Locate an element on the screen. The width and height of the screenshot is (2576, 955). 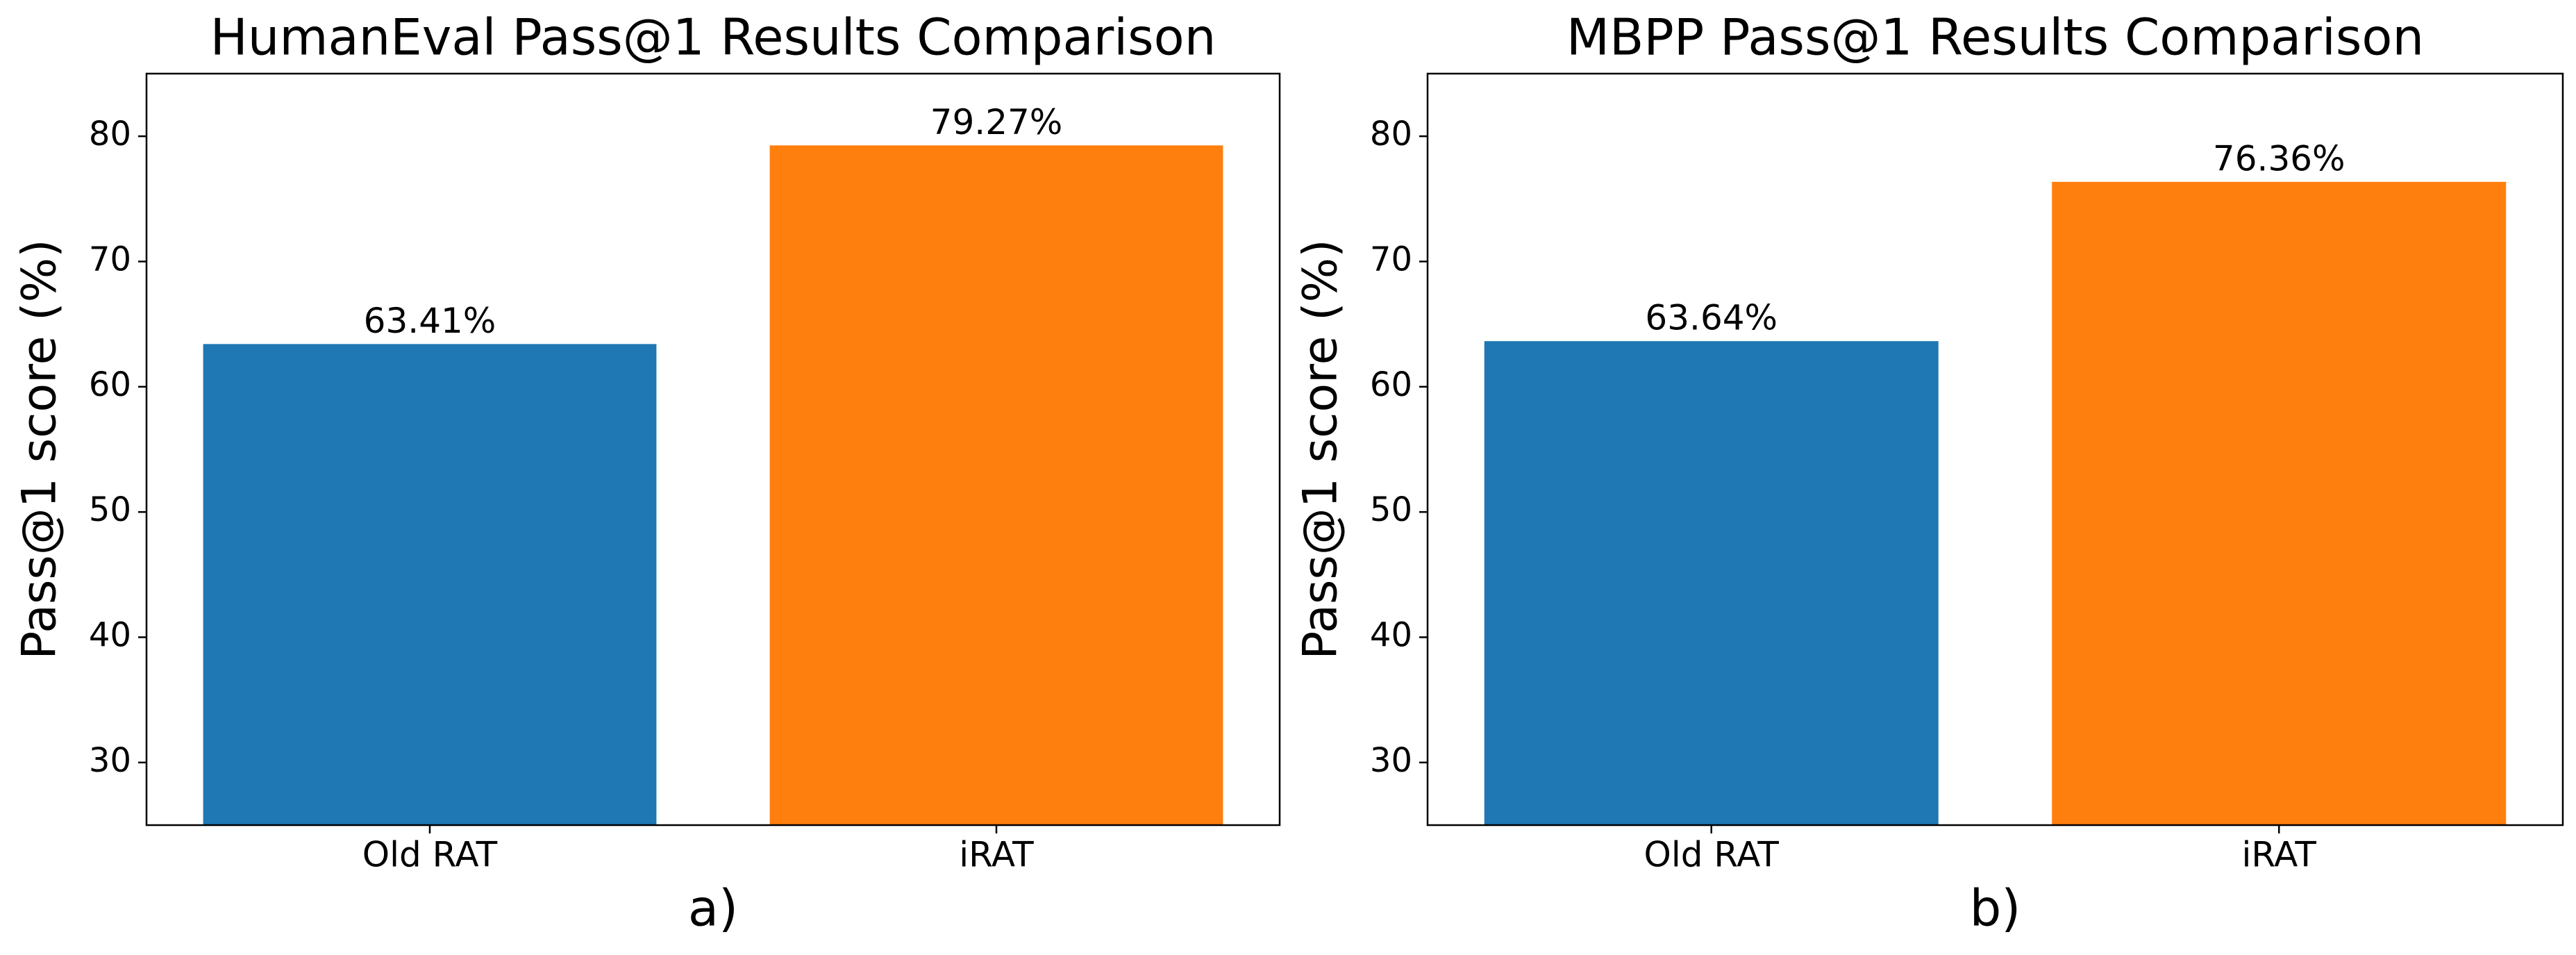
value-label: 79.27% is located at coordinates (996, 122).